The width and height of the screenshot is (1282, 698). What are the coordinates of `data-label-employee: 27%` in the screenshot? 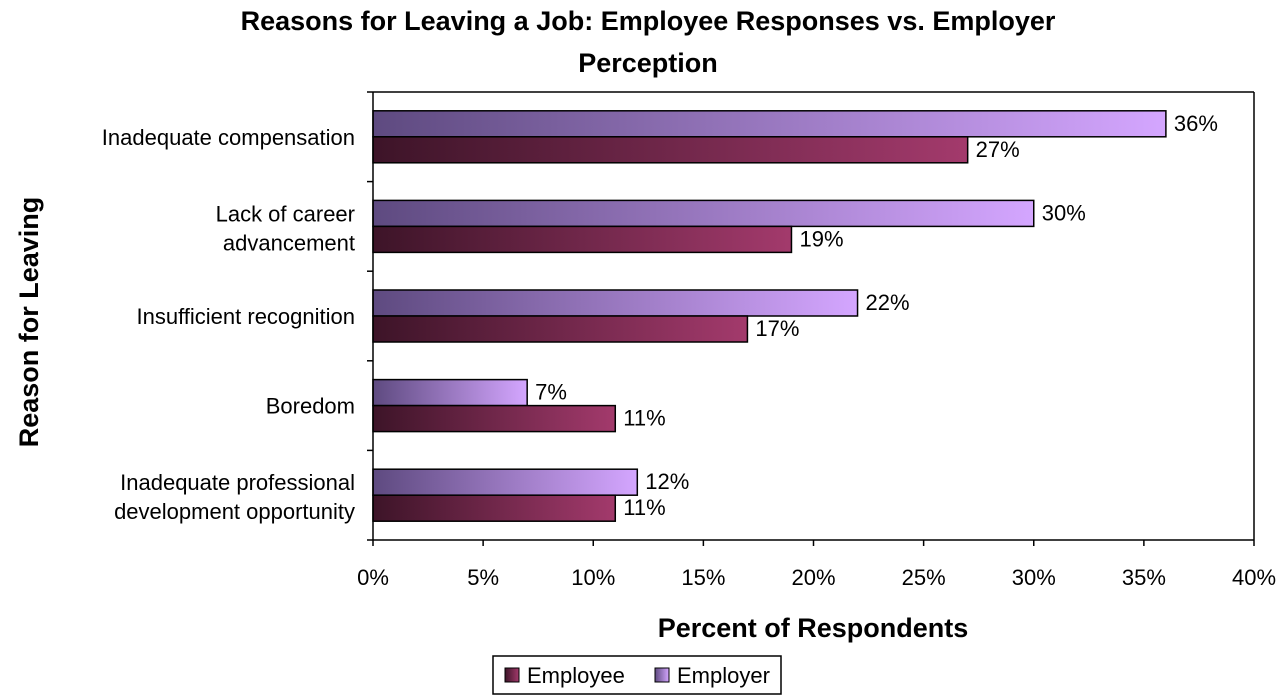 It's located at (998, 149).